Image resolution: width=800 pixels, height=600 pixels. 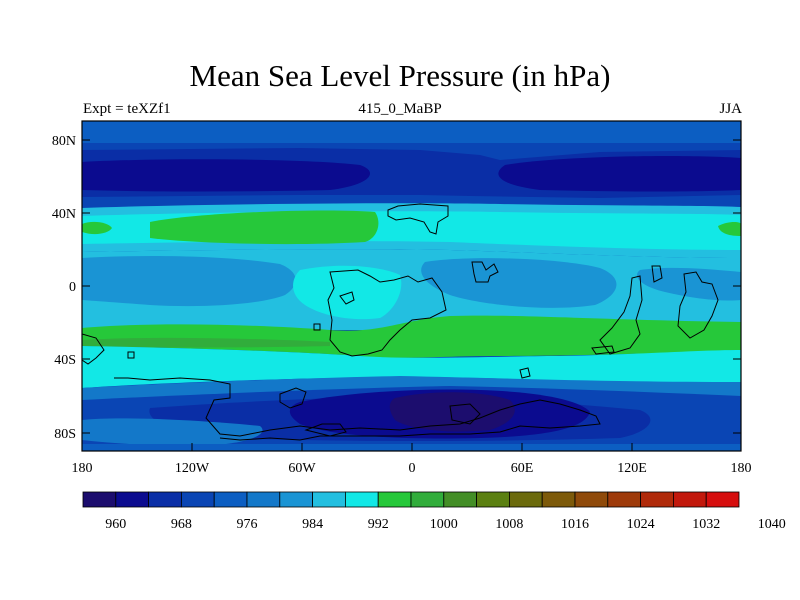 I want to click on lat-label-80n: 80N, so click(x=64, y=141).